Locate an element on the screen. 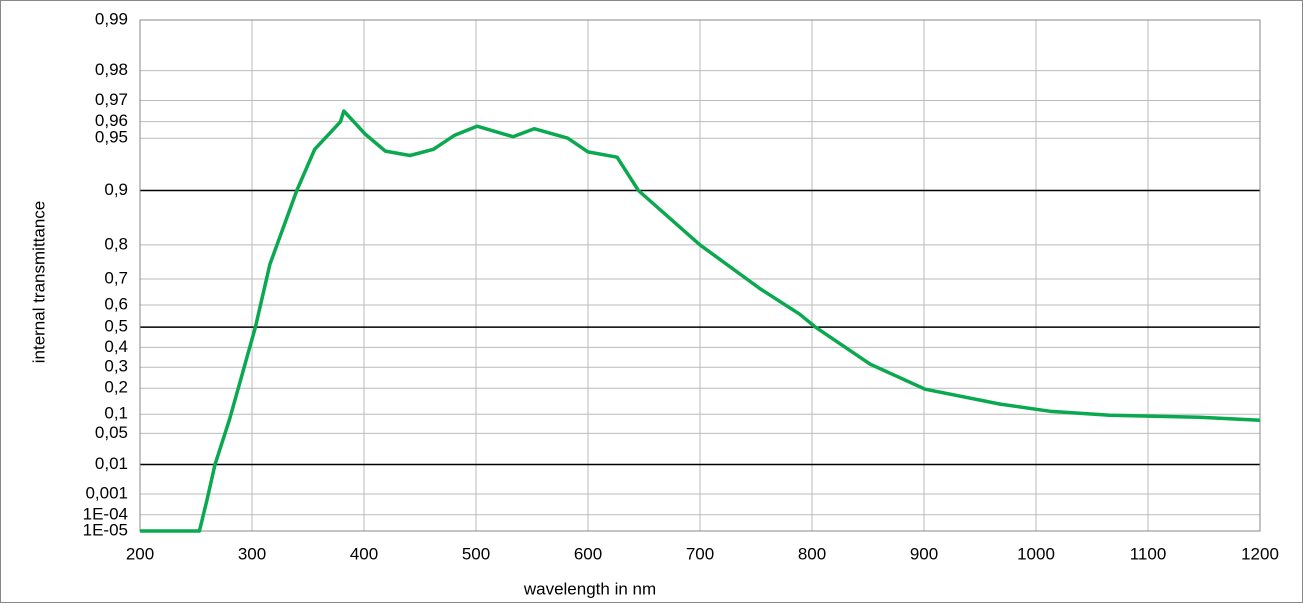 The width and height of the screenshot is (1303, 603). x-tick-label: 1200 is located at coordinates (1260, 553).